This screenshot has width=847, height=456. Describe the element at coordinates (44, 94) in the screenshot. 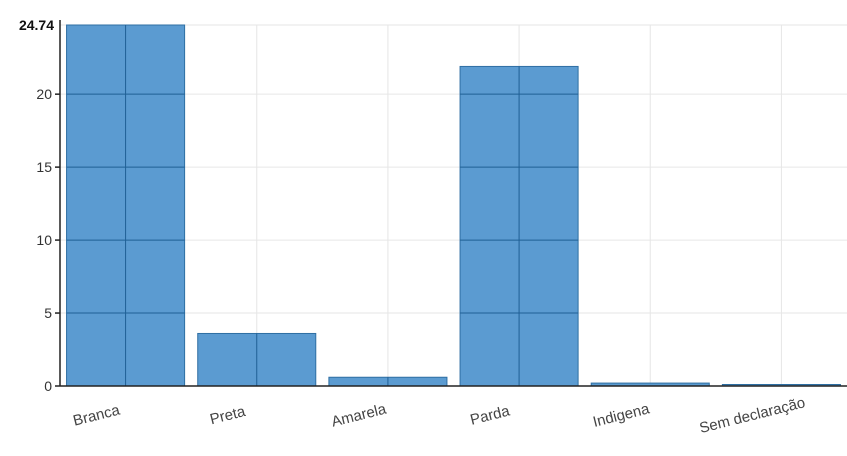

I see `y-tick-label: 20` at that location.